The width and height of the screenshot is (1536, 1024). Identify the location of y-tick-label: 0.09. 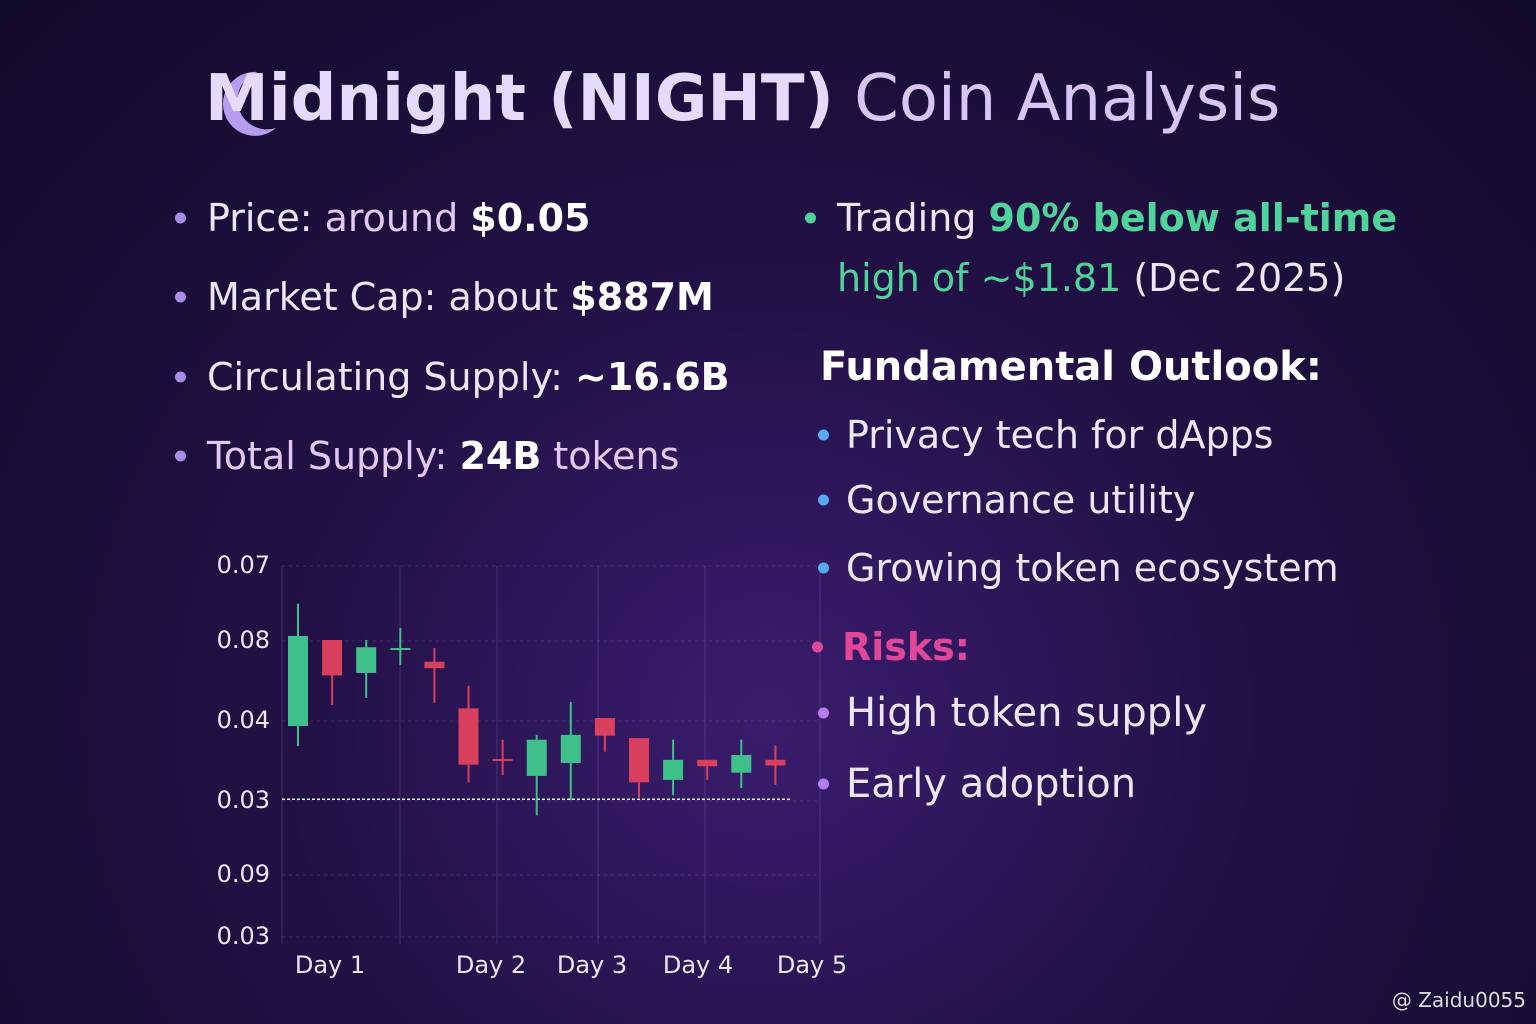
(243, 874).